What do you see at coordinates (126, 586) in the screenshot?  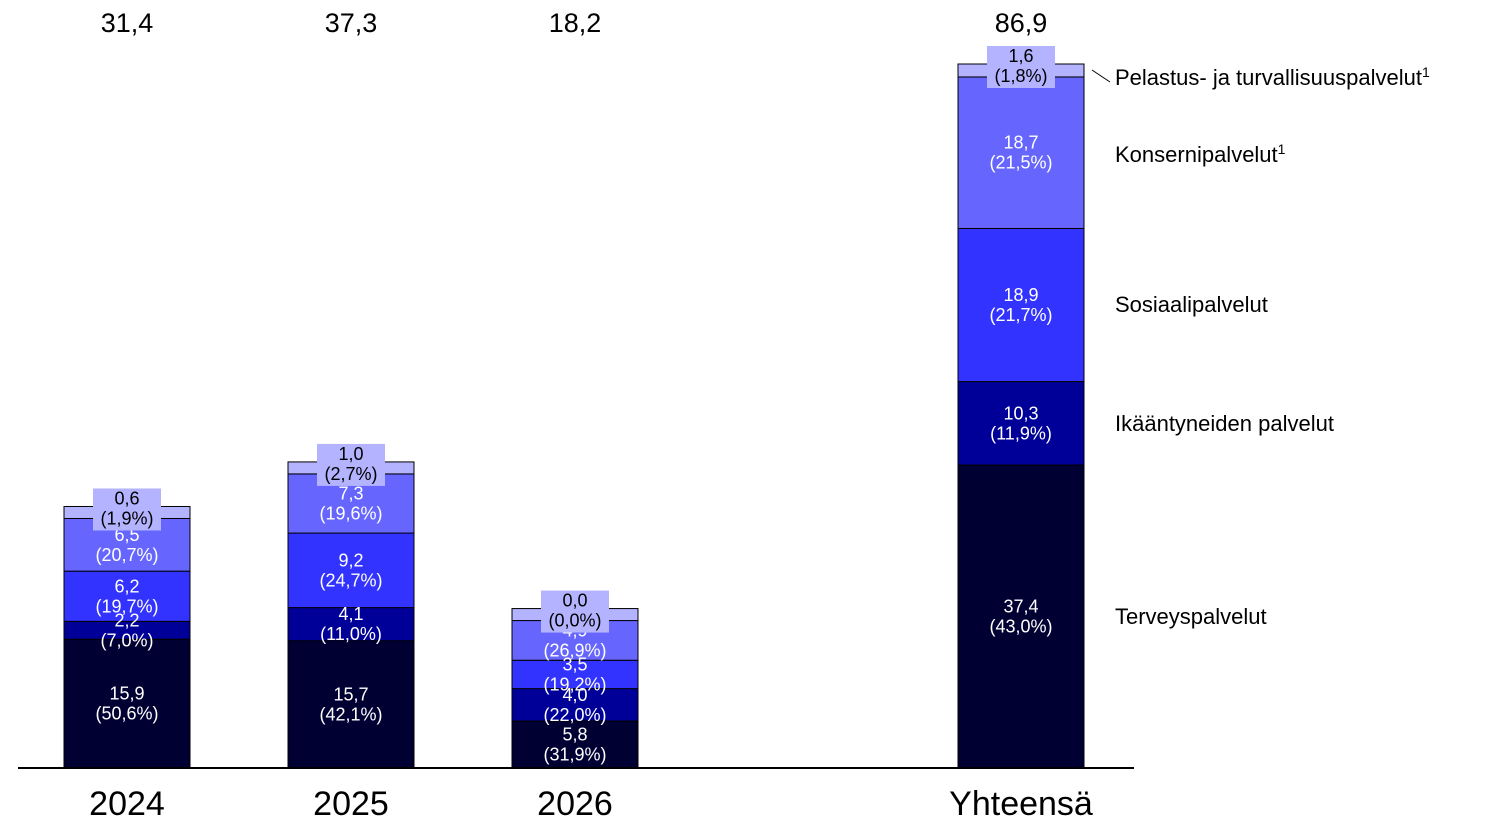 I see `value-label-3-1: 6,2` at bounding box center [126, 586].